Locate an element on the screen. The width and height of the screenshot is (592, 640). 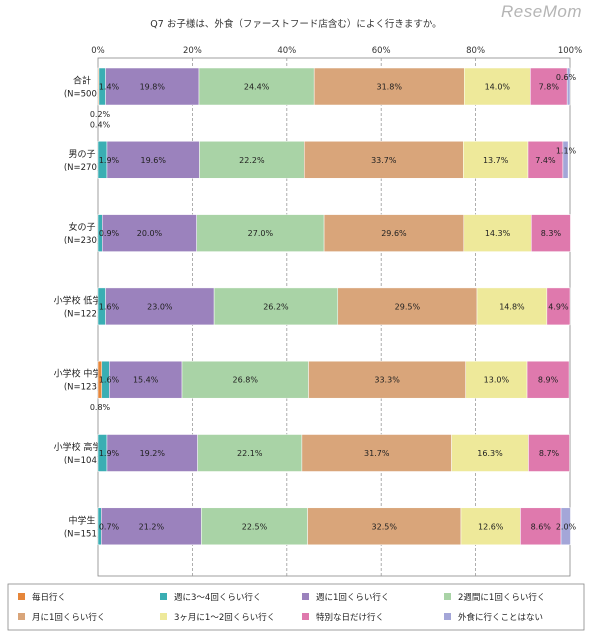
x-tick-label: 100% is located at coordinates (570, 51).